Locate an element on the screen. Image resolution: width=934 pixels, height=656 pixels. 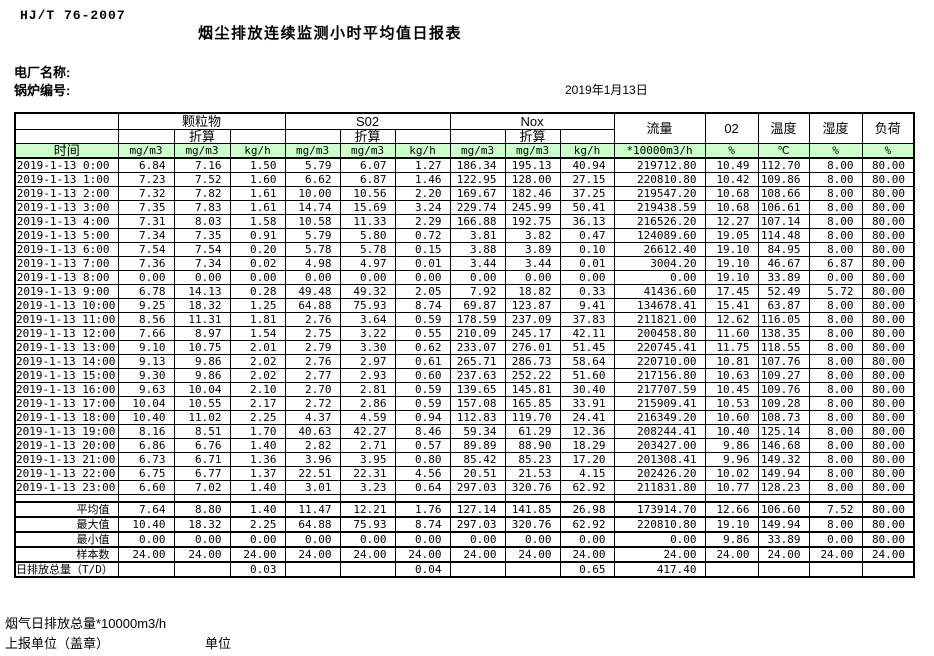
value-cell: 3.95 is located at coordinates (367, 459).